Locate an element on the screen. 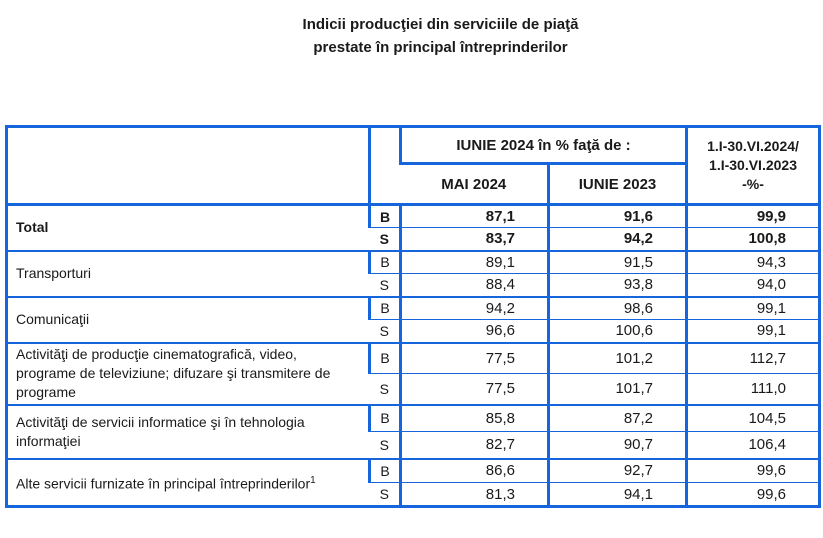  table-row: S 82,7 90,7 106,4 is located at coordinates (413, 445).